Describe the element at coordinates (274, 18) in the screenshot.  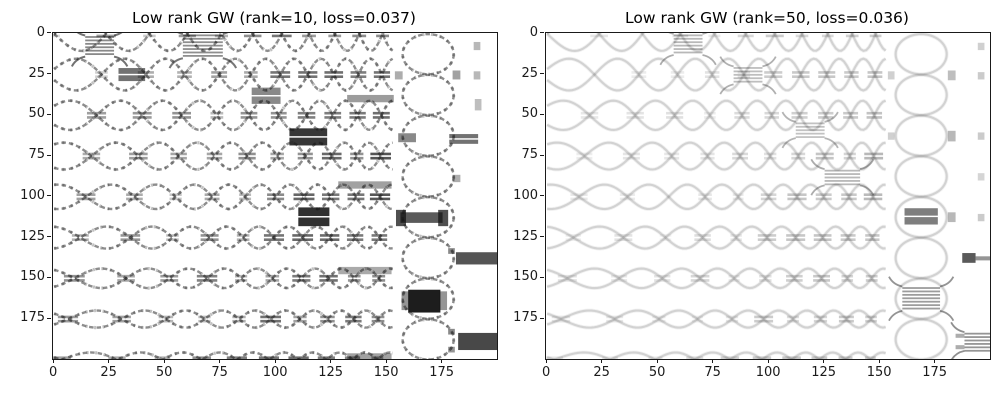
I see `plot-title: Low rank GW (rank=10, loss=0.037)` at that location.